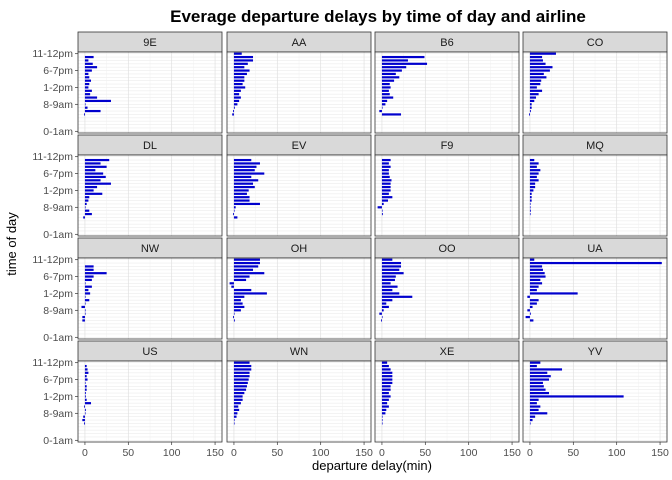 Image resolution: width=672 pixels, height=480 pixels. I want to click on panel-strip-label: OH, so click(299, 249).